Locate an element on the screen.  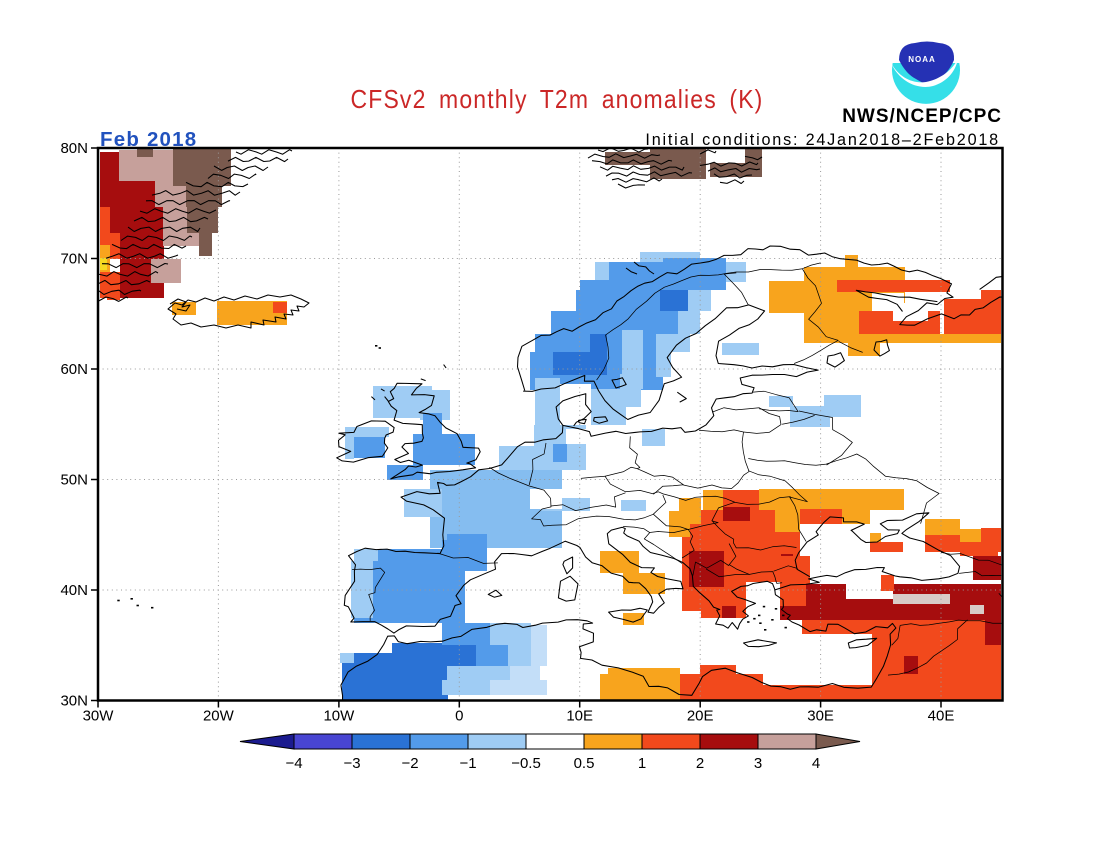
svg-text: −4 is located at coordinates (293, 763).